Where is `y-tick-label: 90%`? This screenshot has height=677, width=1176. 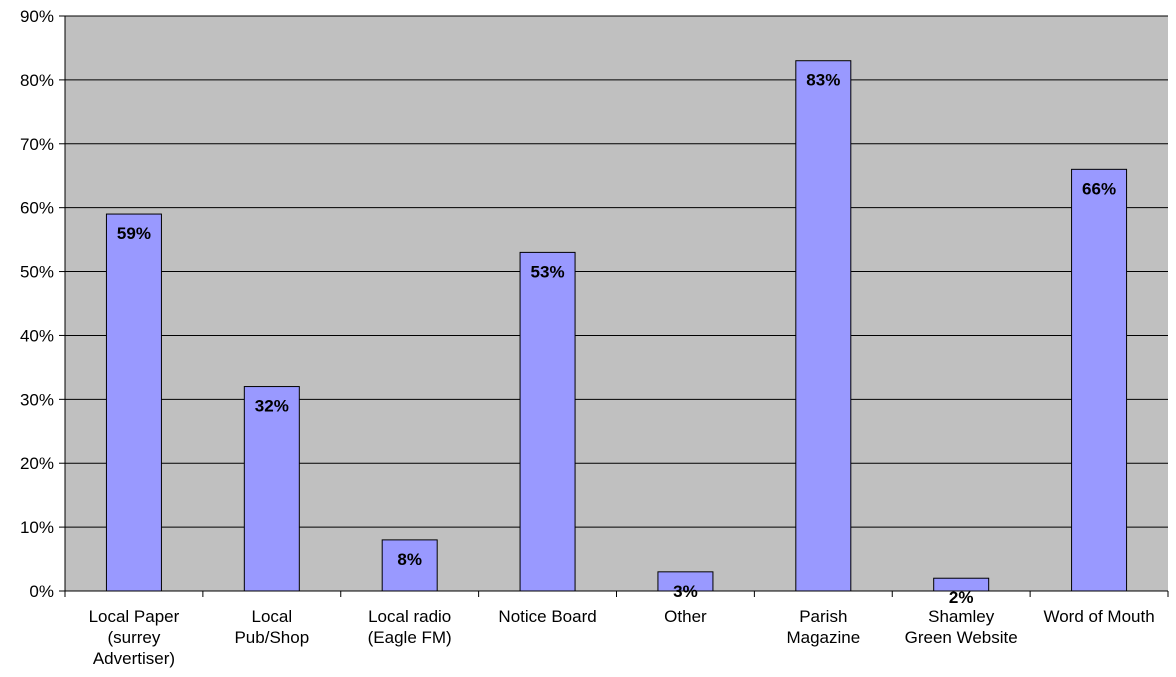
y-tick-label: 90% is located at coordinates (37, 16).